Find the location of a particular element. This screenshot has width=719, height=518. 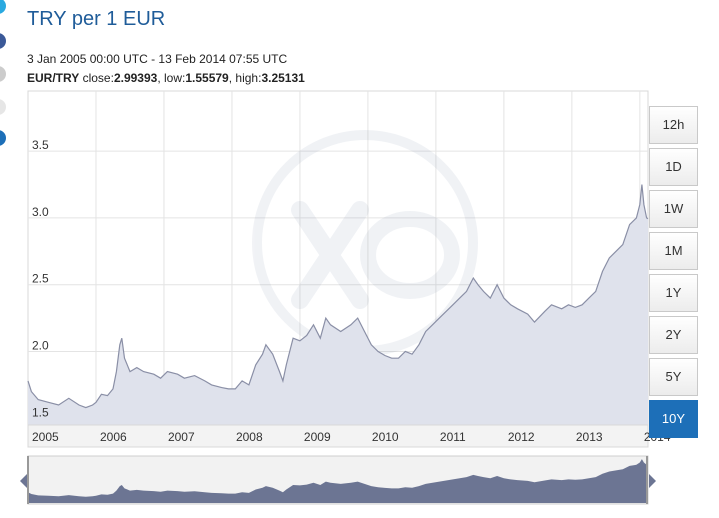

range-button-group: 12h 1D 1W 1M 1Y 2Y 5Y 10Y is located at coordinates (673, 274).